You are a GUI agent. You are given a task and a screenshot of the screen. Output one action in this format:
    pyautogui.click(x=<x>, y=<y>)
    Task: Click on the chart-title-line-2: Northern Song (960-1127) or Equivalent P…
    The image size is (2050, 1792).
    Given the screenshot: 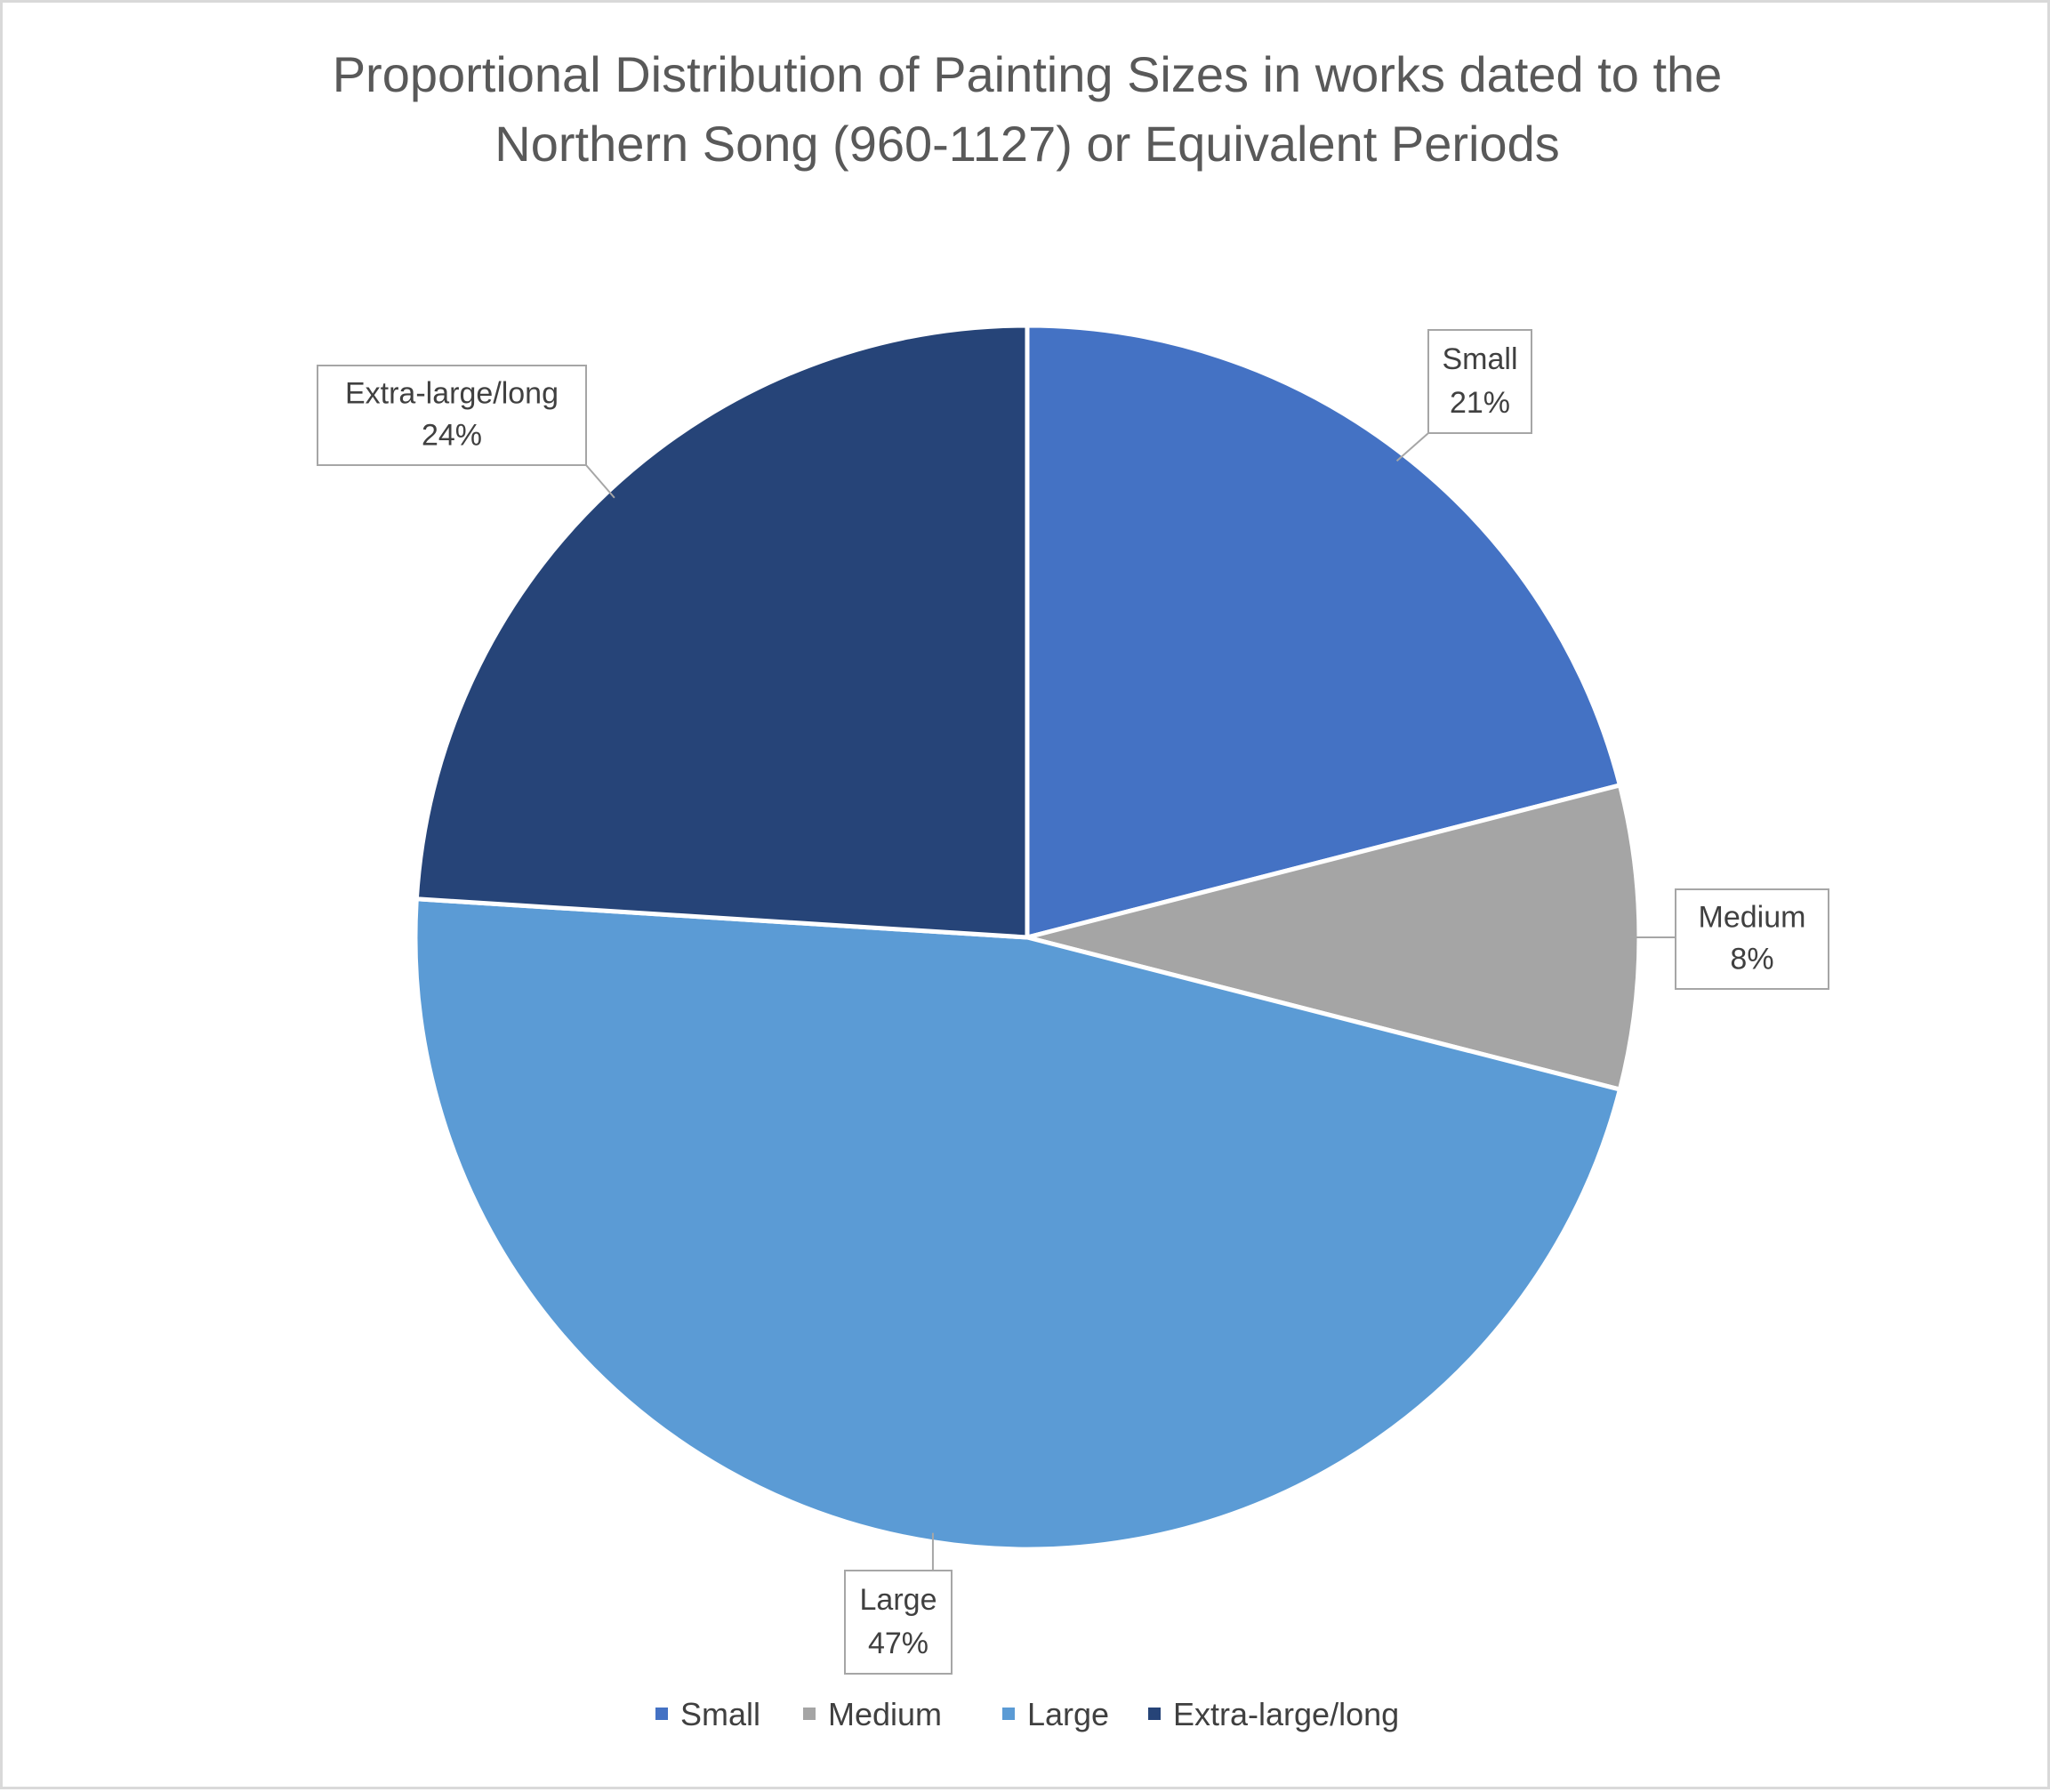 What is the action you would take?
    pyautogui.click(x=1026, y=144)
    